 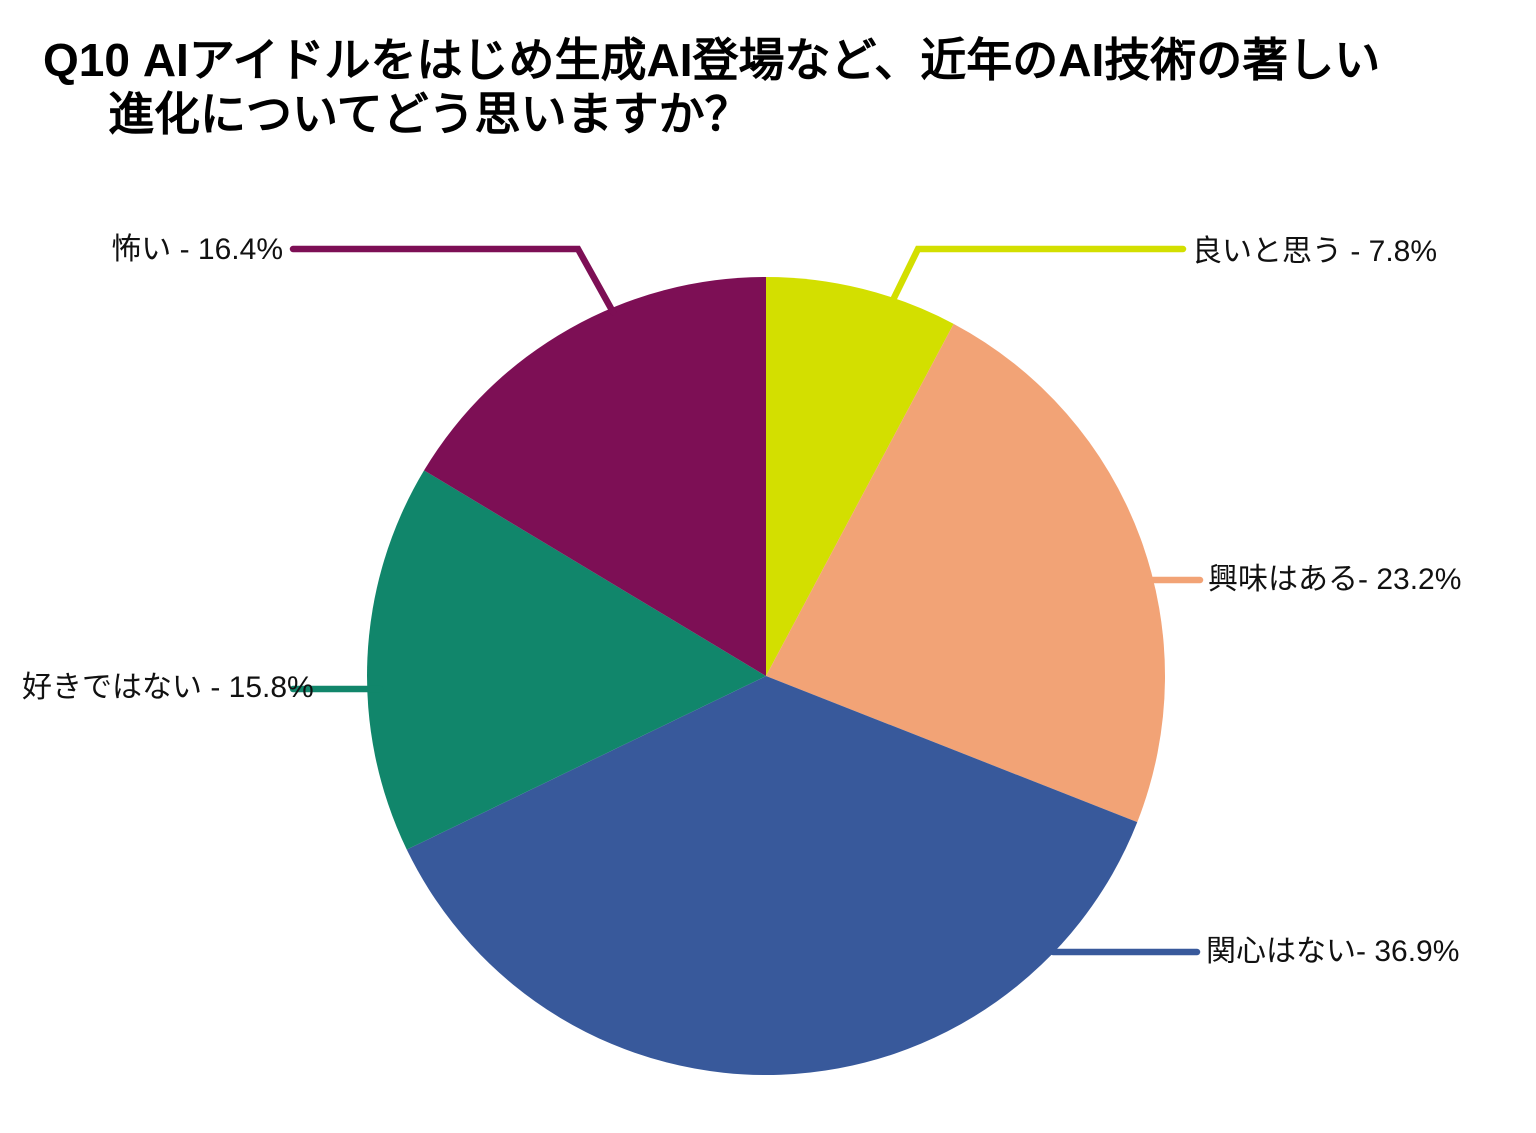 What do you see at coordinates (1333, 951) in the screenshot?
I see `slice-label-not-interested: 関心はない- 36.9%` at bounding box center [1333, 951].